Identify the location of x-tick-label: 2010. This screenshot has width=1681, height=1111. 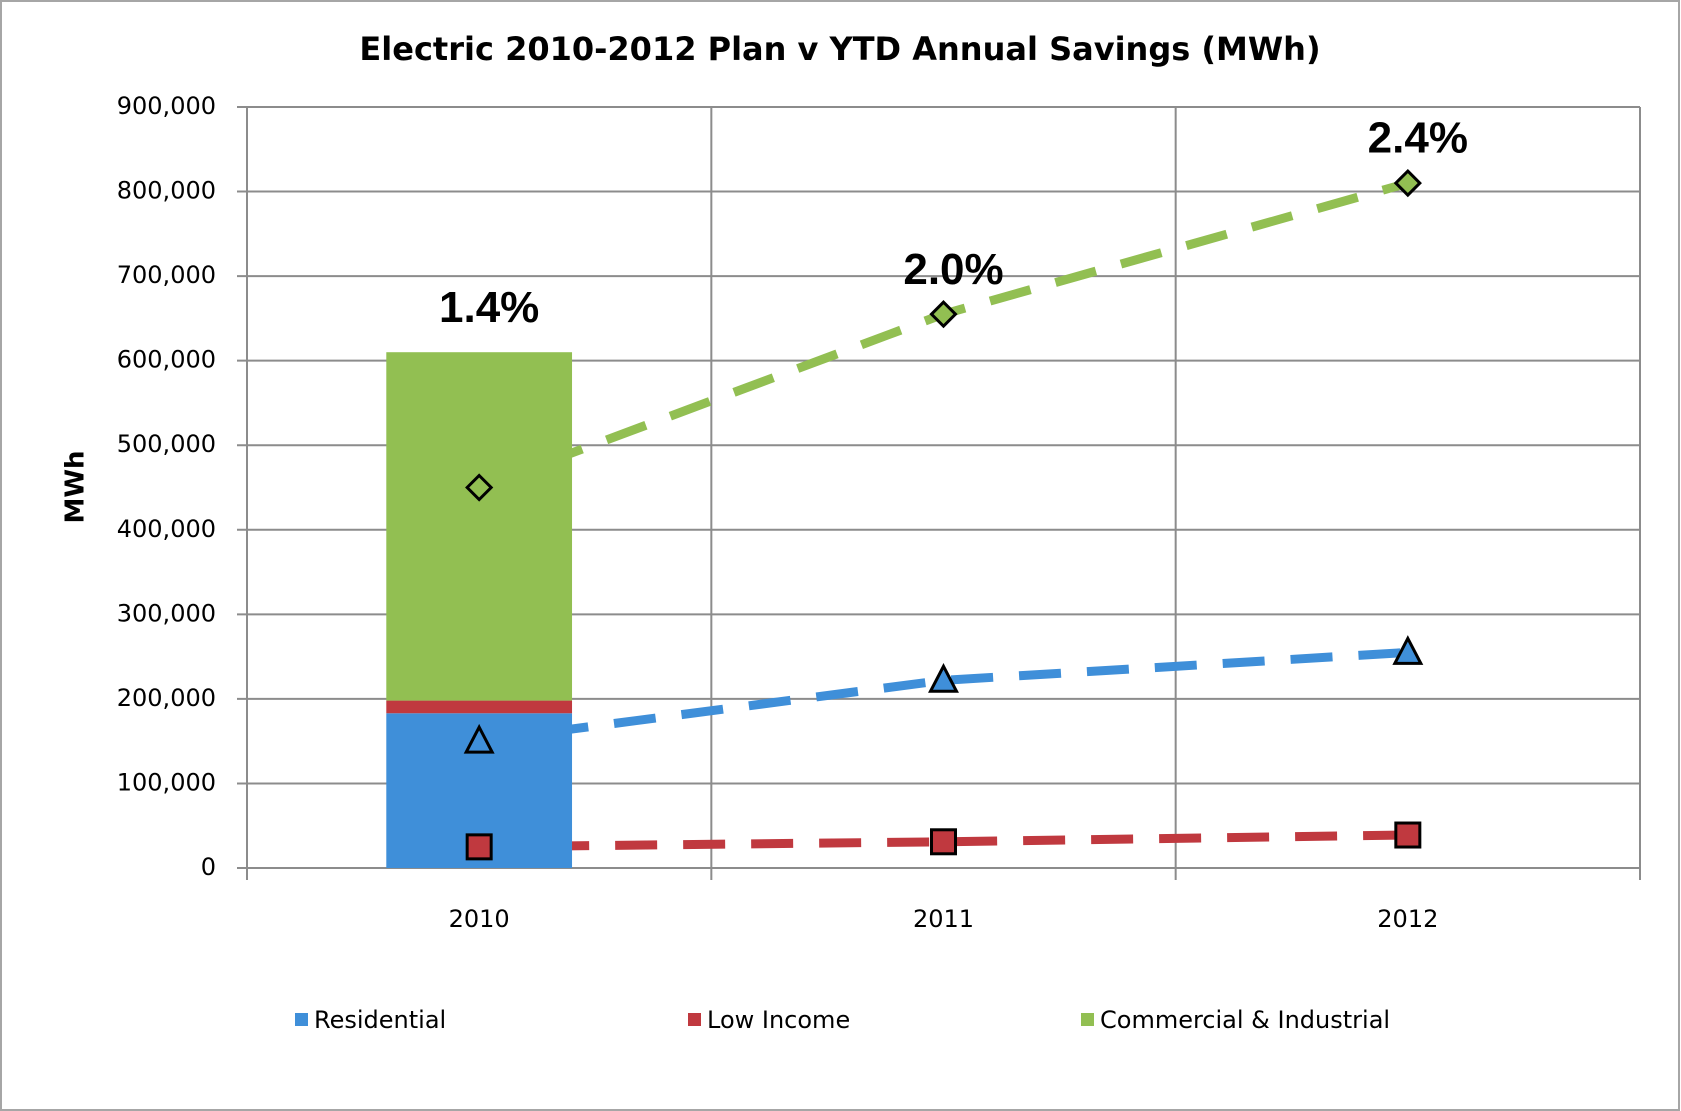
(479, 919).